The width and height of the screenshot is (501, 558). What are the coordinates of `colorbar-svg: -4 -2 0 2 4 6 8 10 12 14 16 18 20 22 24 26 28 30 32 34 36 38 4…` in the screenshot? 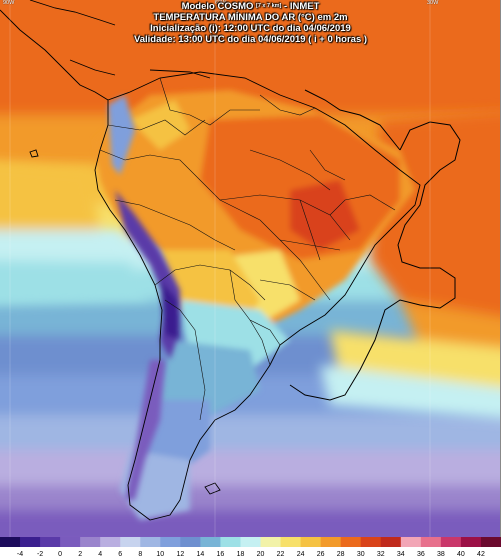 It's located at (250, 547).